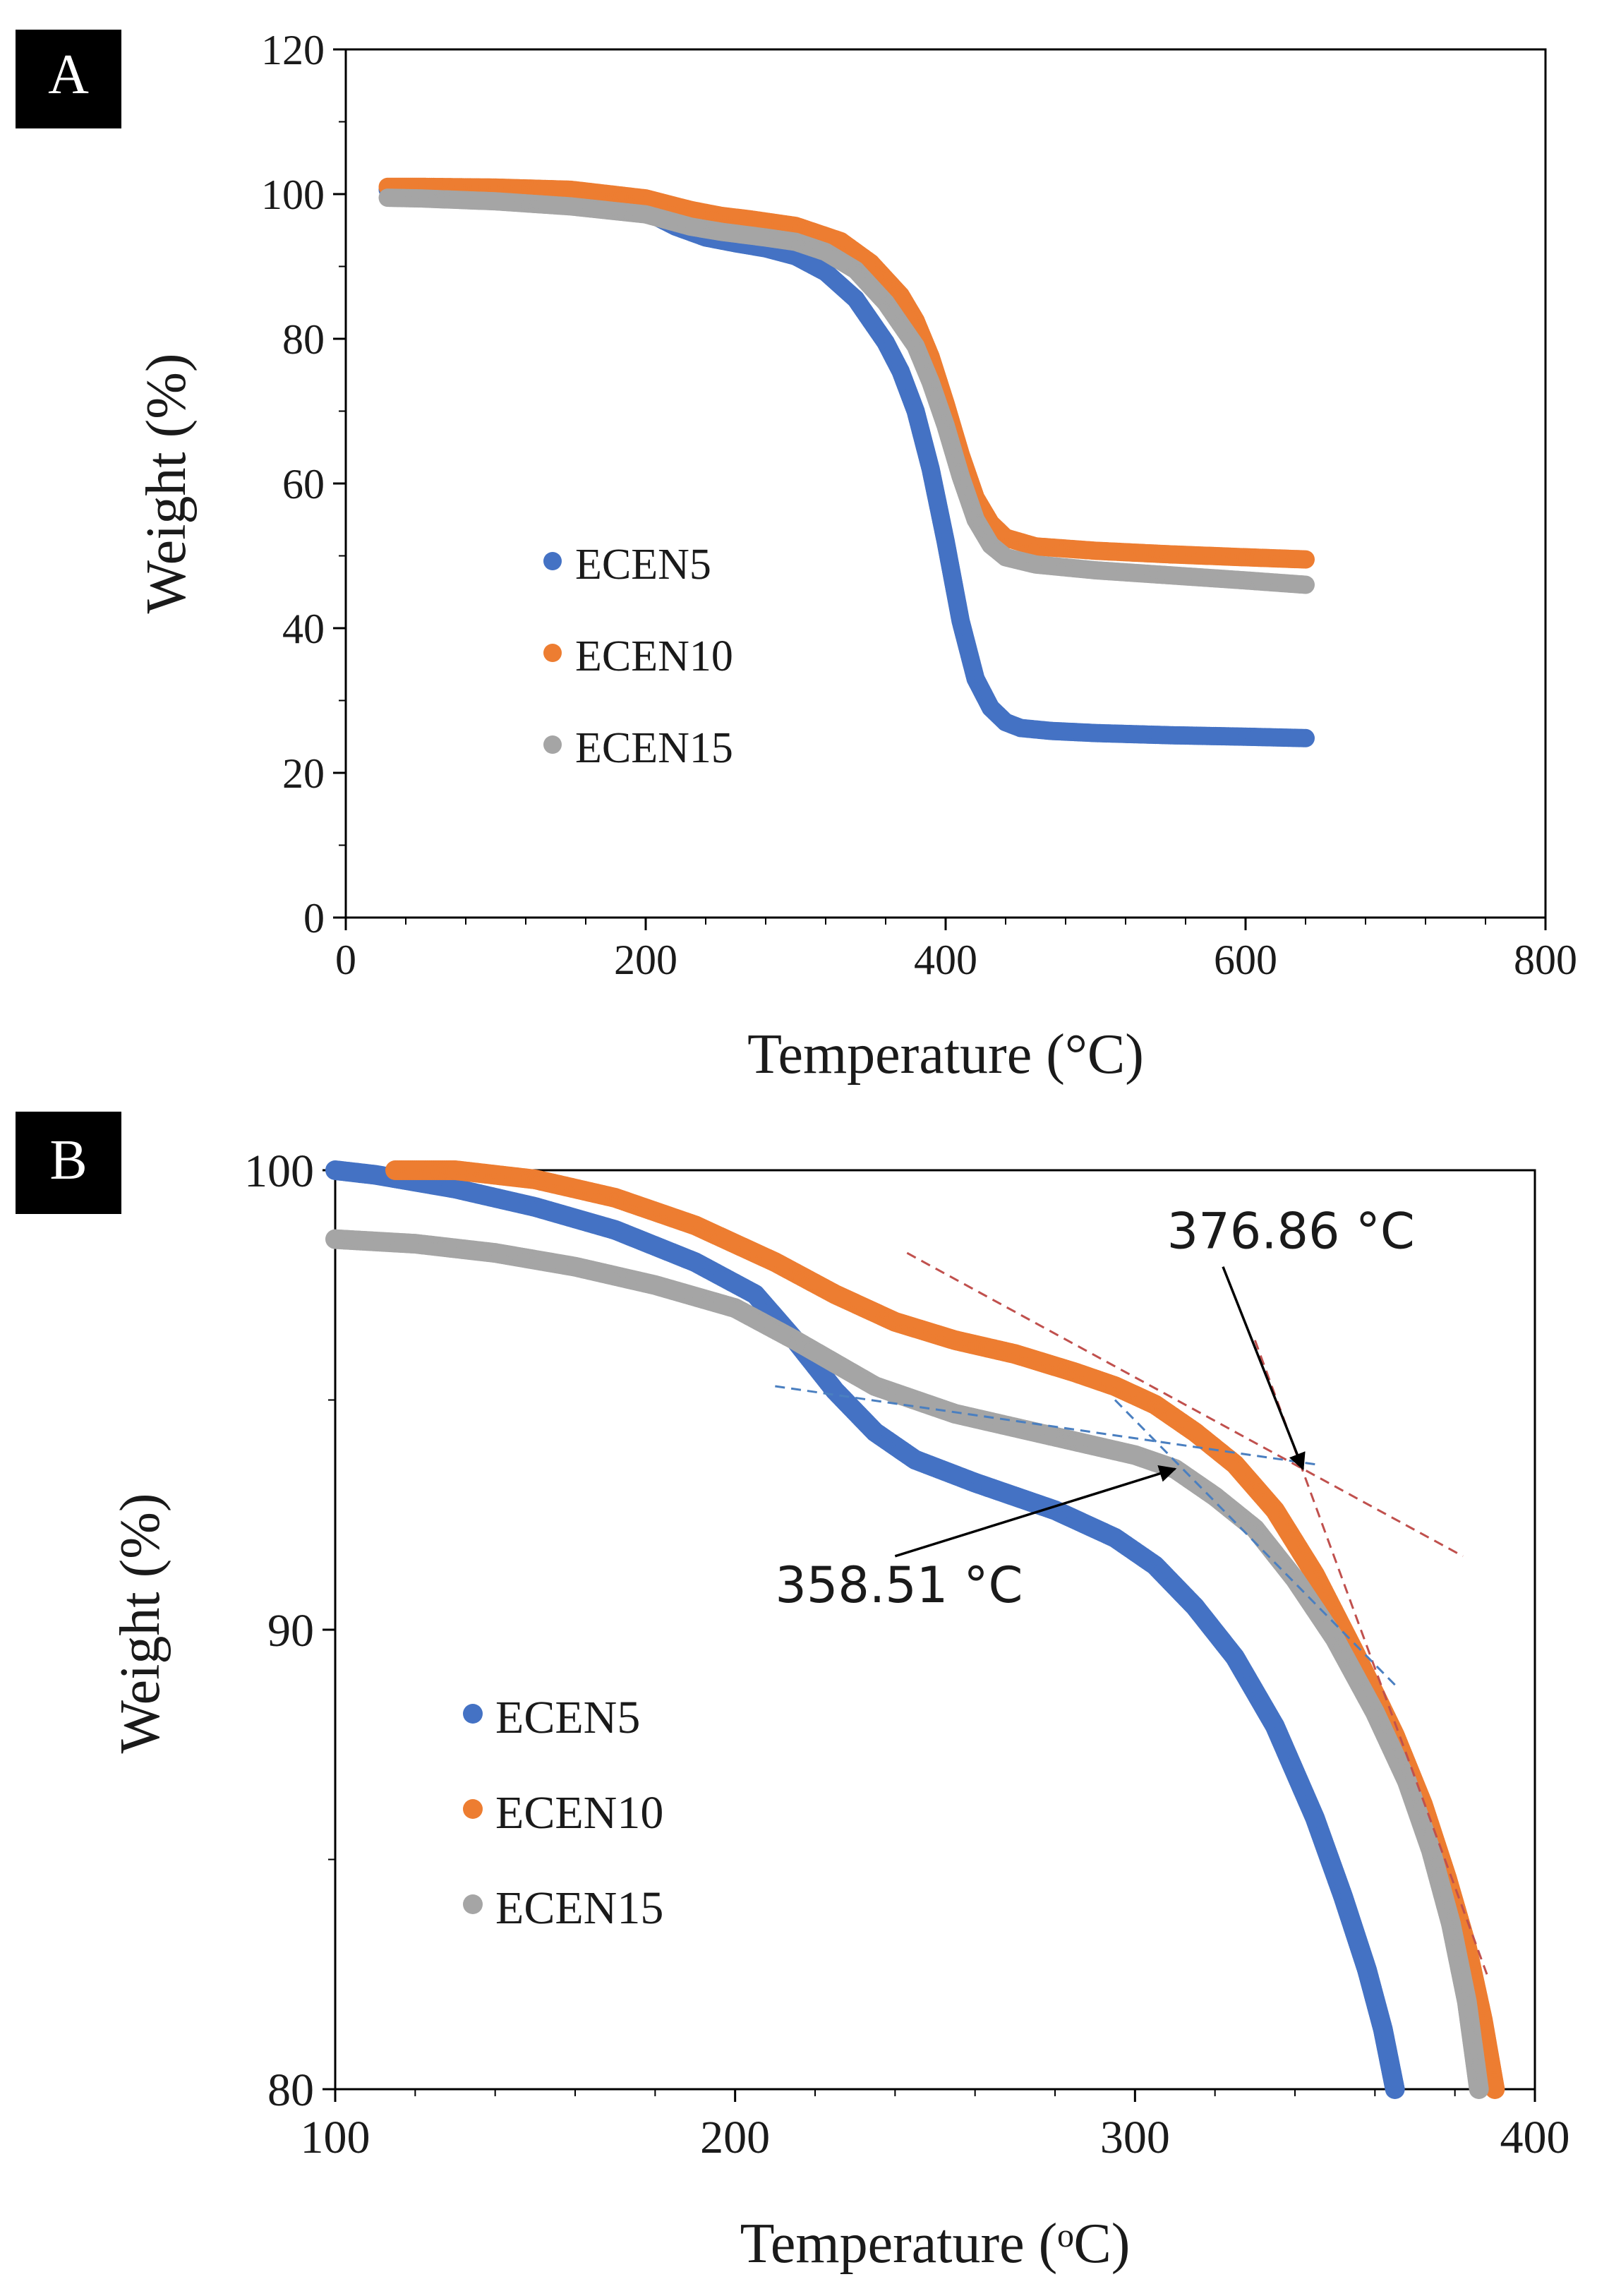 The width and height of the screenshot is (1597, 2296). I want to click on panel-a-label-box, so click(68, 79).